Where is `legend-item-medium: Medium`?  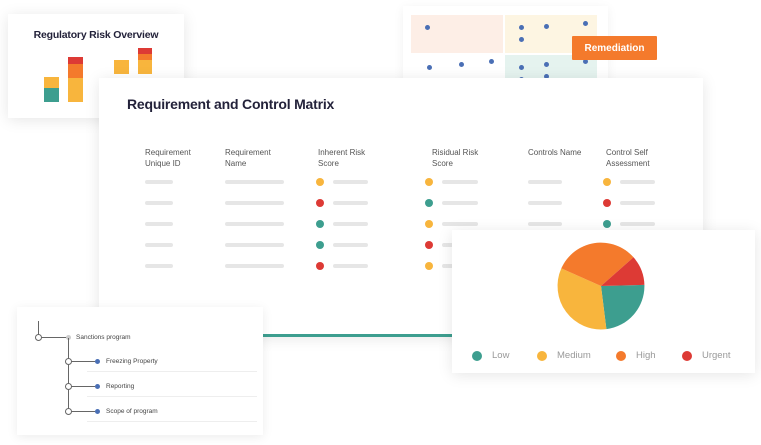 legend-item-medium: Medium is located at coordinates (564, 355).